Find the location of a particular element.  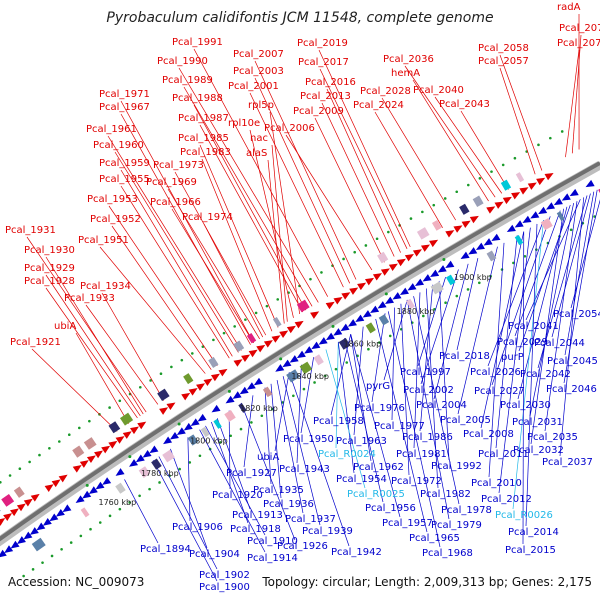

gene-label: Pcal_1929 is located at coordinates (49, 268).